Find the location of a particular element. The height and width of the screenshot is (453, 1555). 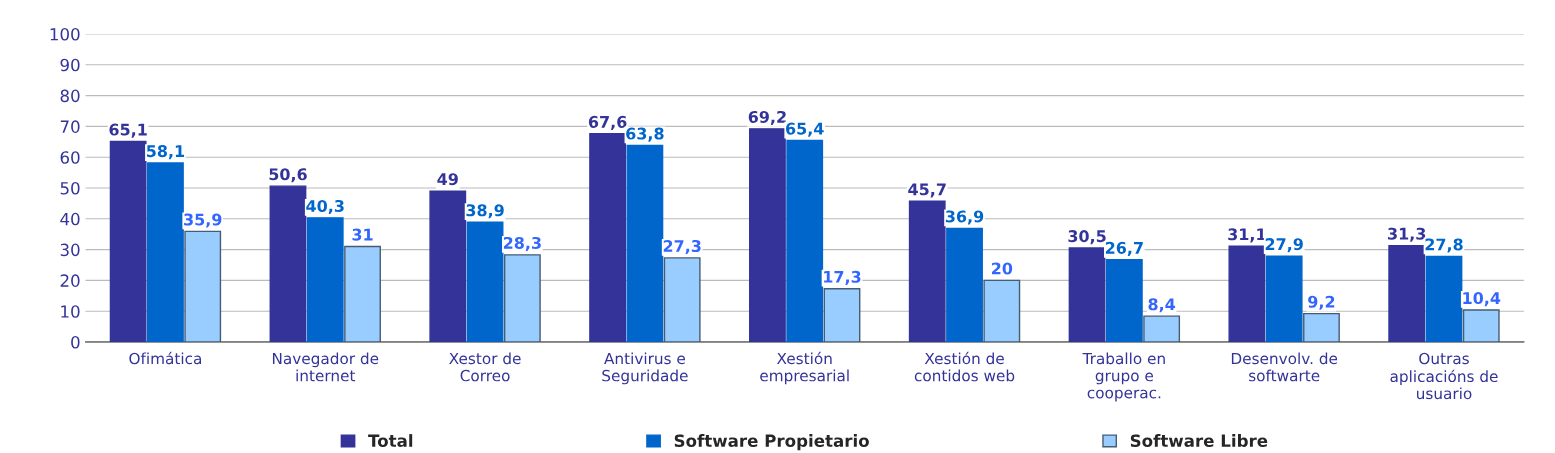

data-label: 38,9 is located at coordinates (485, 211).